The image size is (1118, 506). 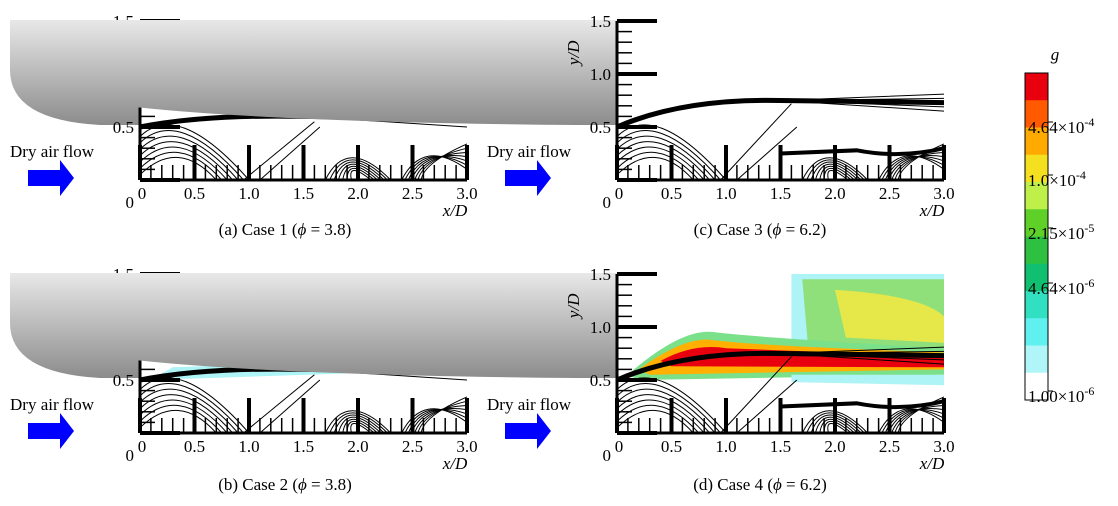 I want to click on colorbar-label: 4.64×10⁻⁴, so click(x=1061, y=126).